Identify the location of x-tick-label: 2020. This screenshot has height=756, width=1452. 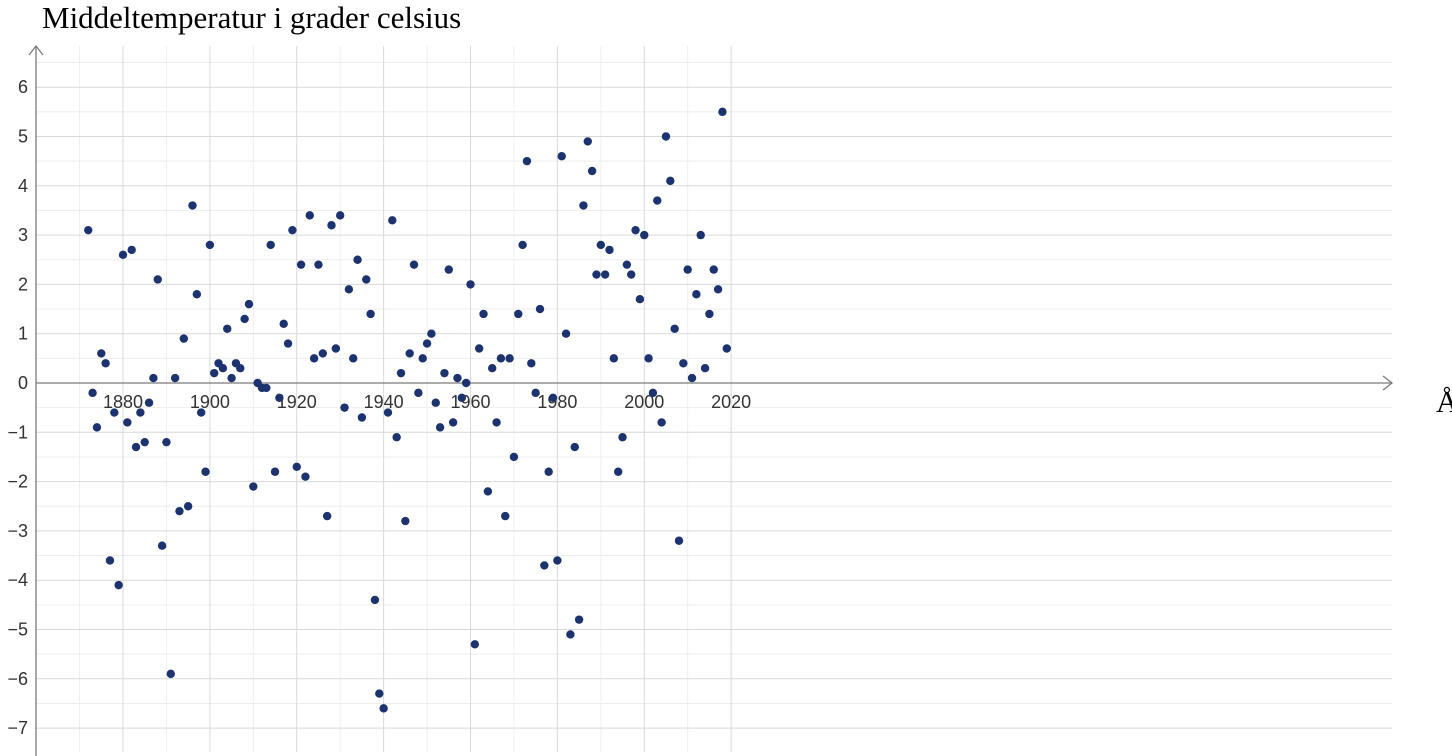
(731, 402).